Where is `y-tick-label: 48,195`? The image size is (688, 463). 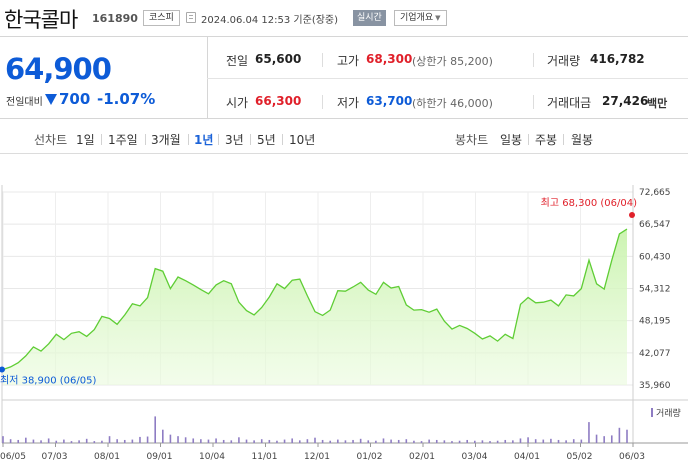
y-tick-label: 48,195 is located at coordinates (655, 322).